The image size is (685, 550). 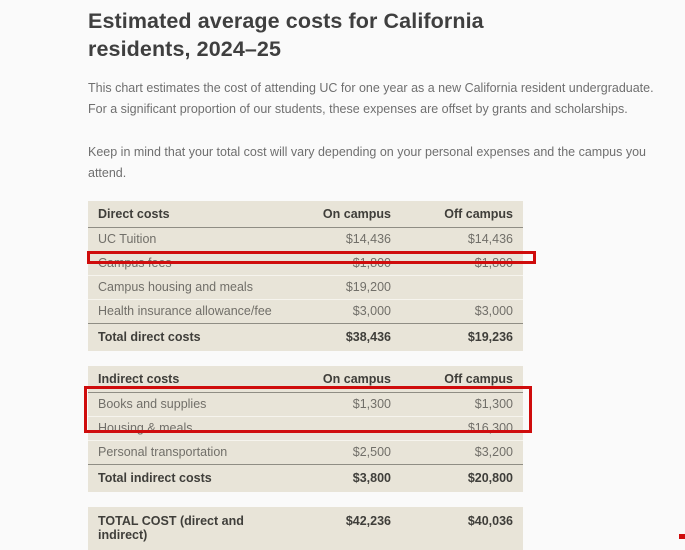 What do you see at coordinates (343, 287) in the screenshot?
I see `on-campus-value: $19,200` at bounding box center [343, 287].